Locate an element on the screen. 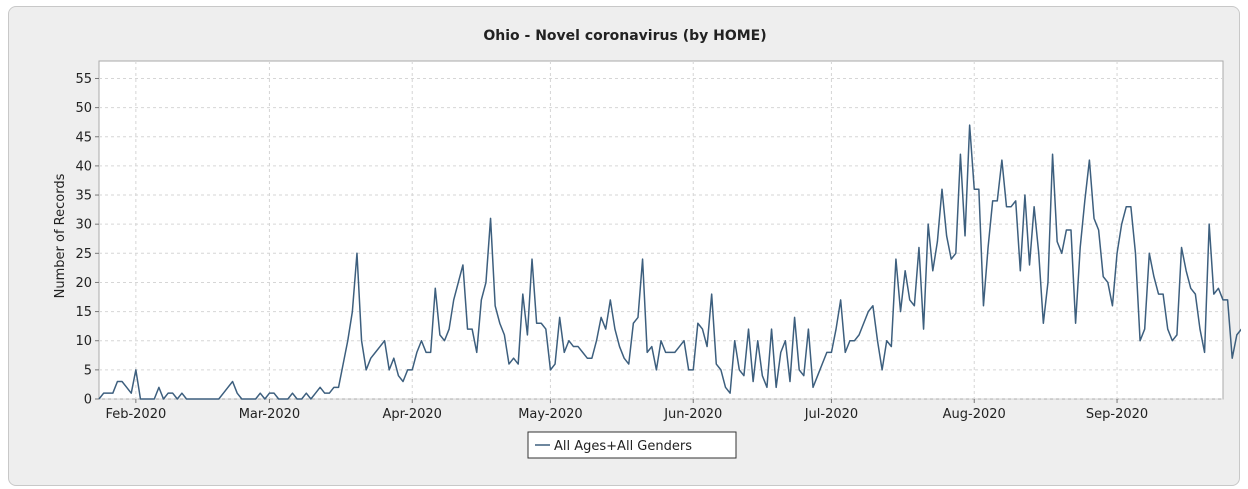 This screenshot has width=1248, height=489. x-tick-label: Apr-2020 is located at coordinates (412, 414).